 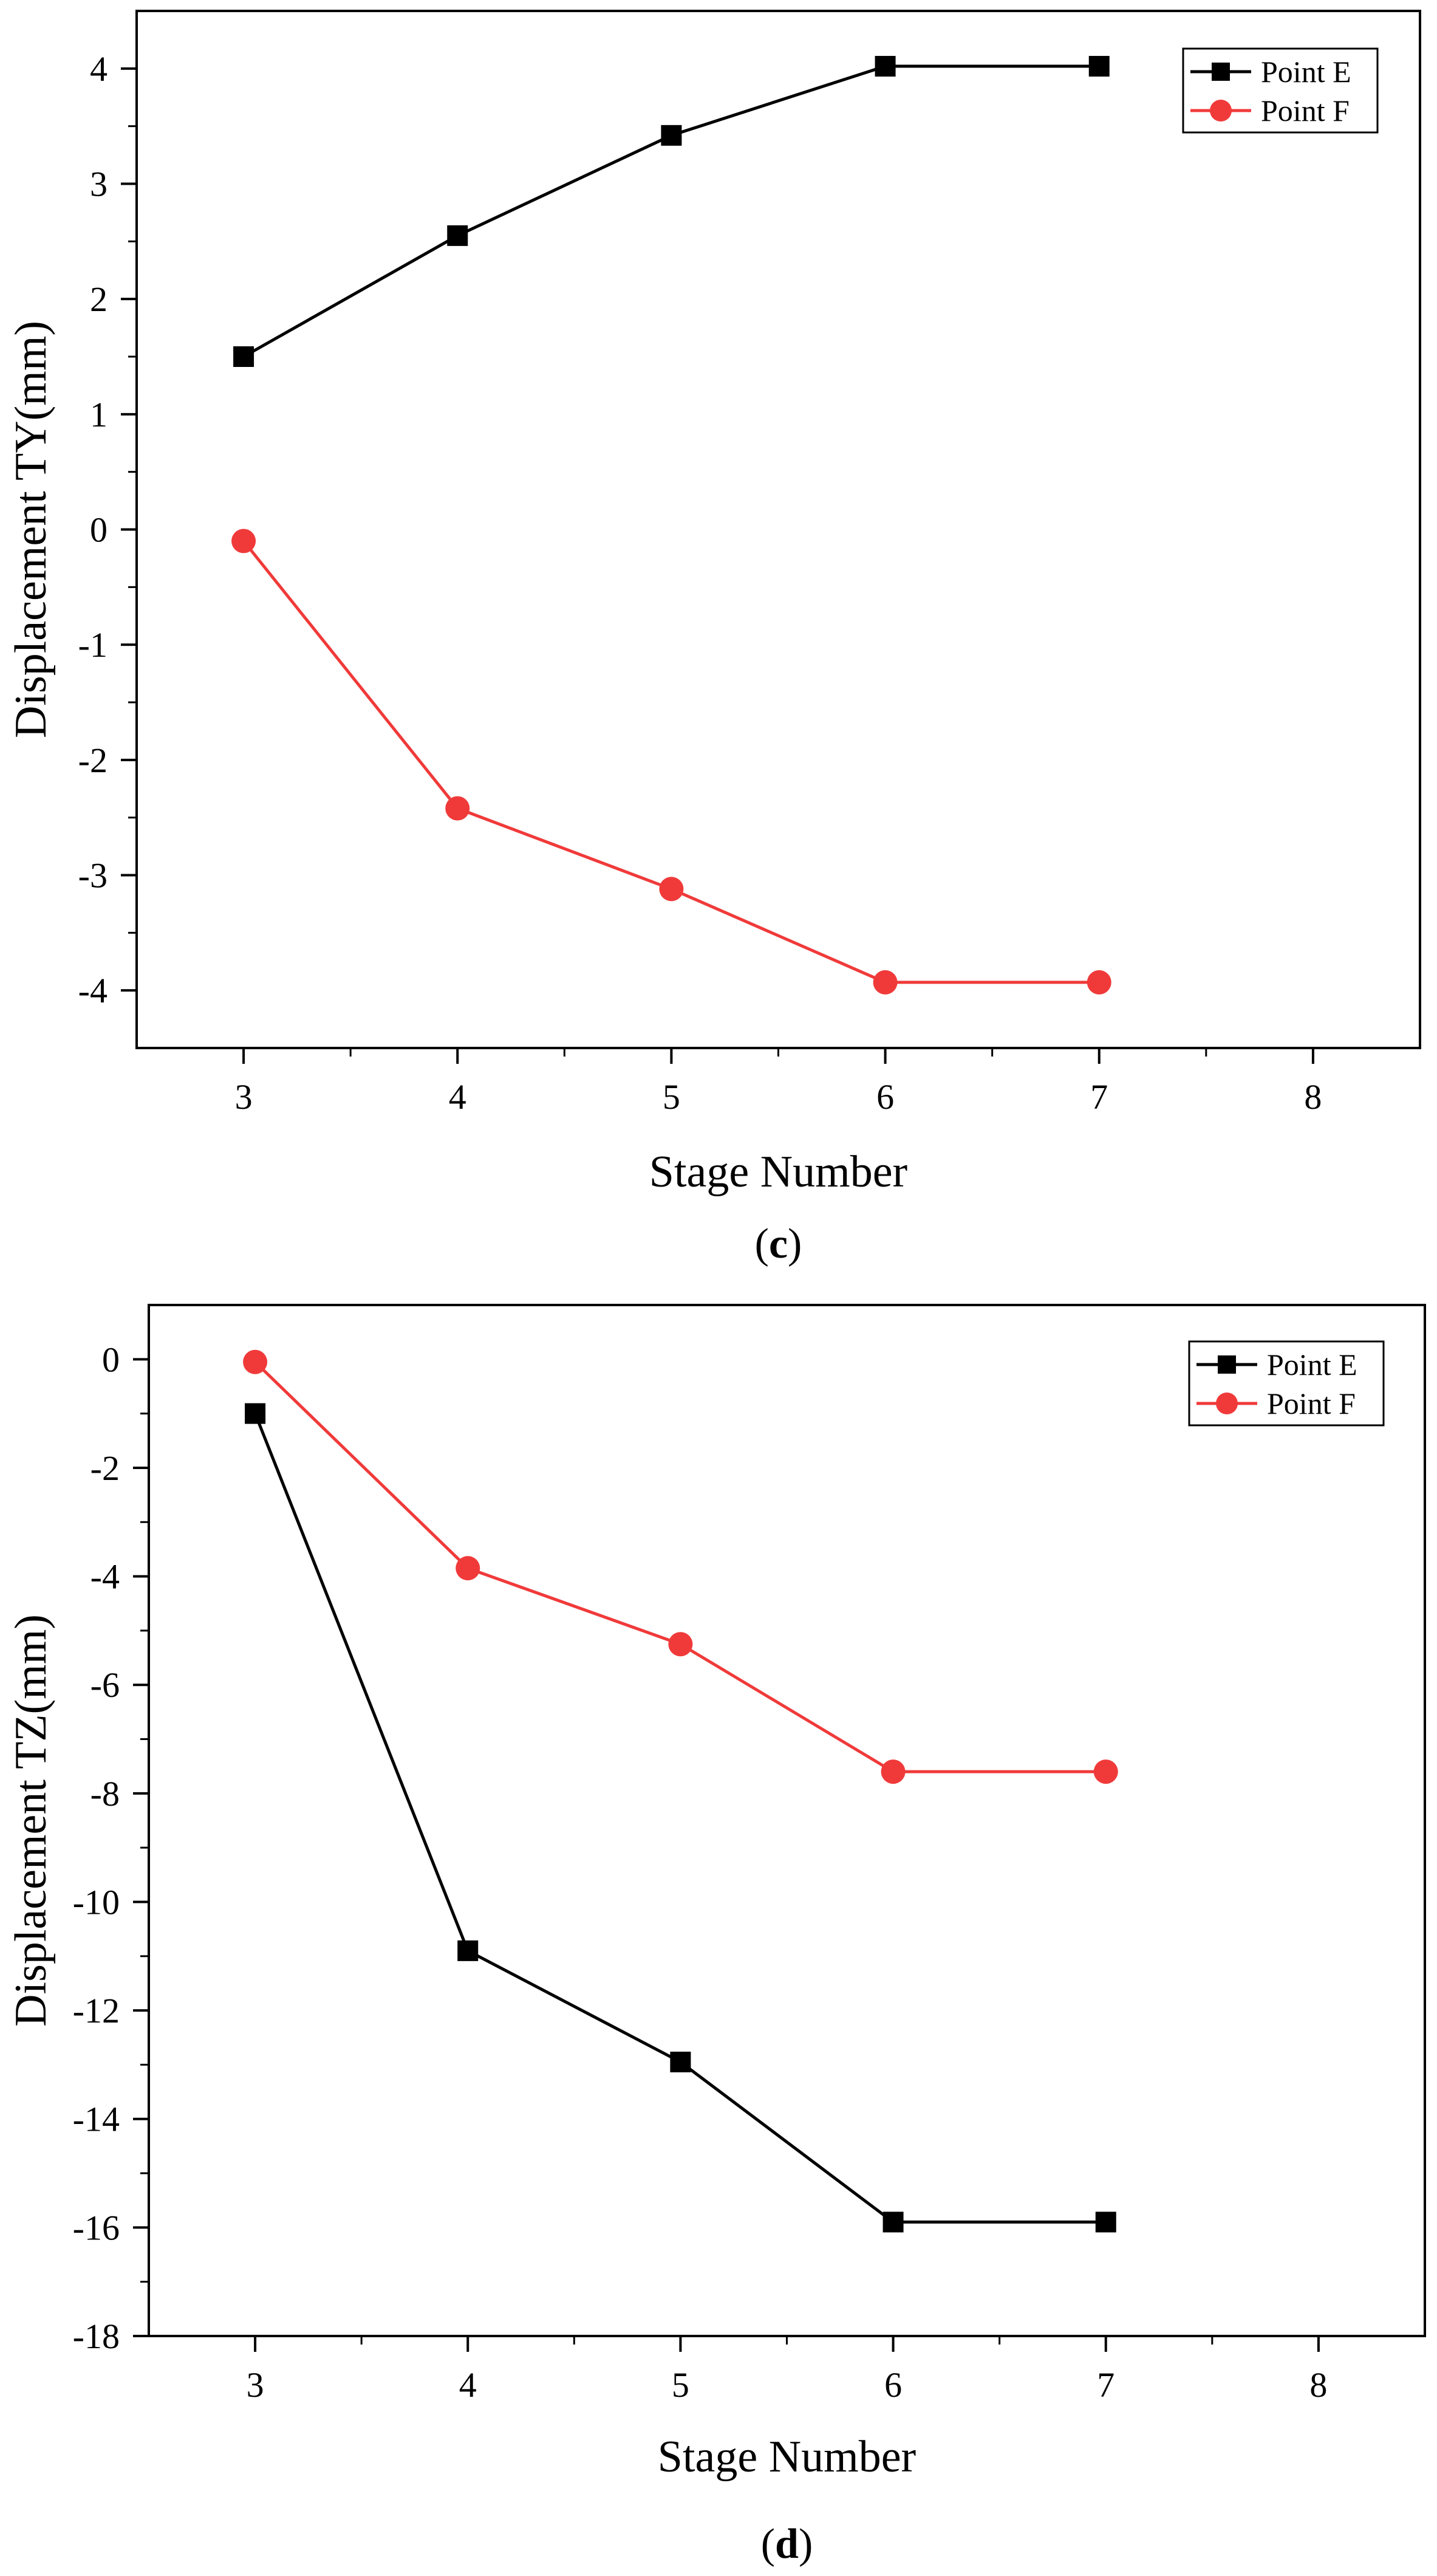 I want to click on y-axis-title: Displacement TY(mm), so click(x=31, y=529).